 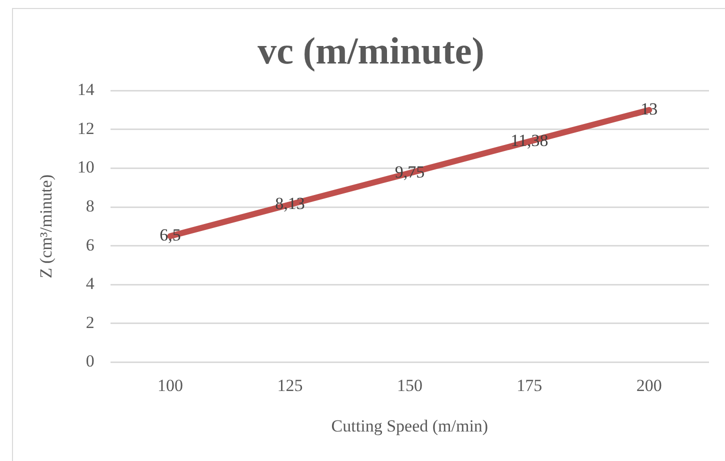 I want to click on x-tick-label: 100, so click(x=171, y=385).